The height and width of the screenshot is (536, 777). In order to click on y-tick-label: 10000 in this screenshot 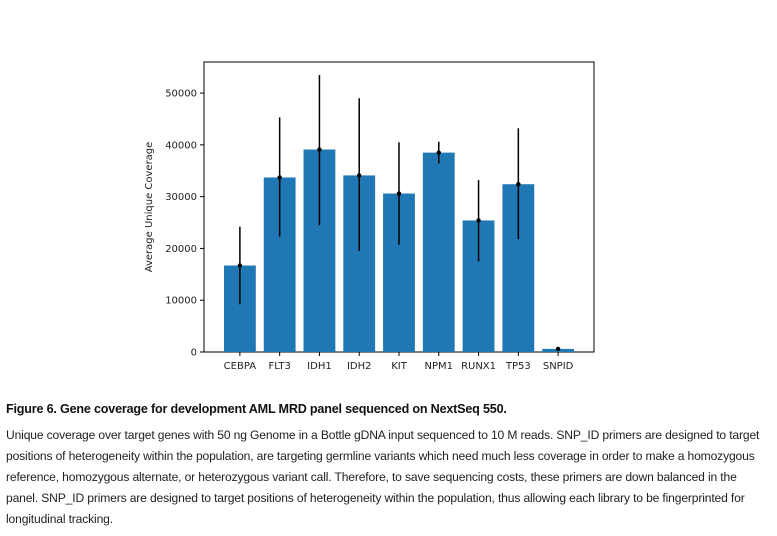, I will do `click(181, 301)`.